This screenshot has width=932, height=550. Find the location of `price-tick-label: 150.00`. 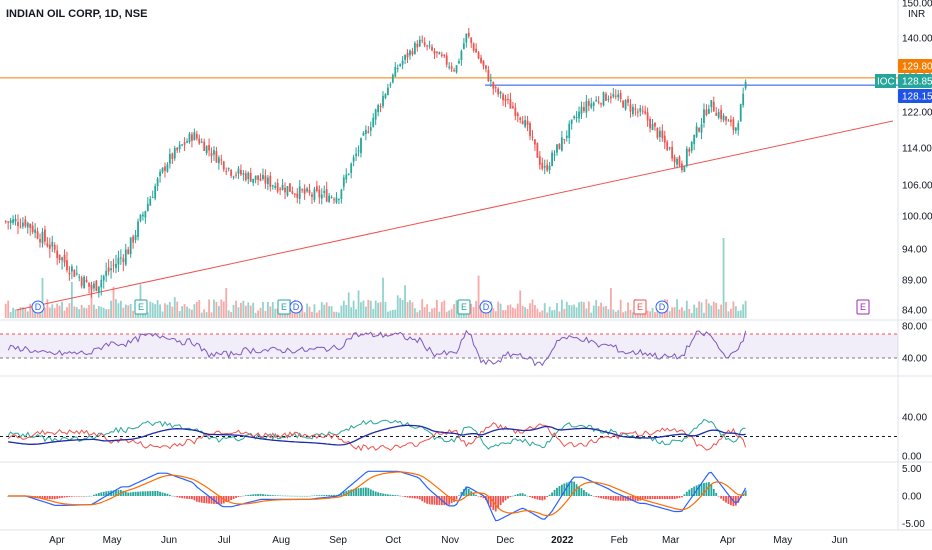

price-tick-label: 150.00 is located at coordinates (917, 5).